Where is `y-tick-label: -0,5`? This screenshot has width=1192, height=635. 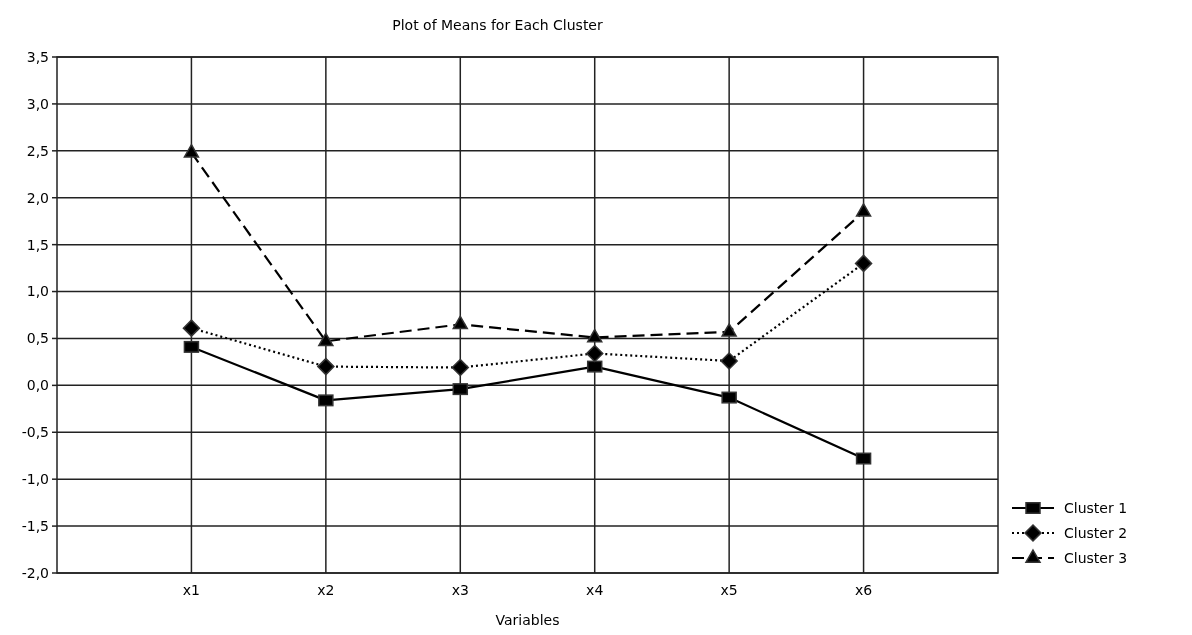 y-tick-label: -0,5 is located at coordinates (35, 432).